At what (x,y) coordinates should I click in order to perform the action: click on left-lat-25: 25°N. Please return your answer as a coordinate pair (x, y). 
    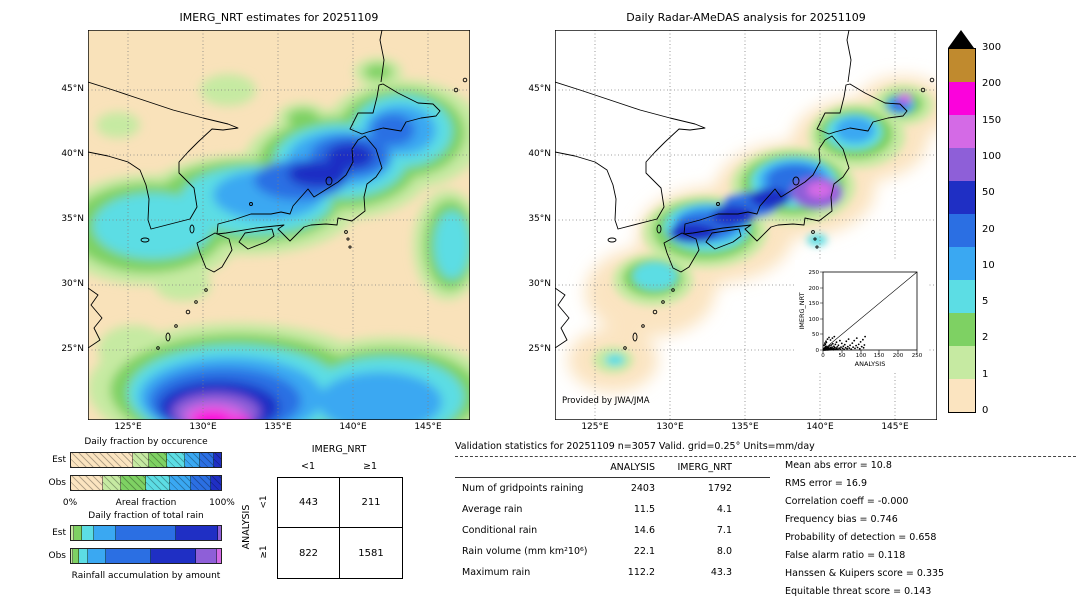
    Looking at the image, I should click on (72, 349).